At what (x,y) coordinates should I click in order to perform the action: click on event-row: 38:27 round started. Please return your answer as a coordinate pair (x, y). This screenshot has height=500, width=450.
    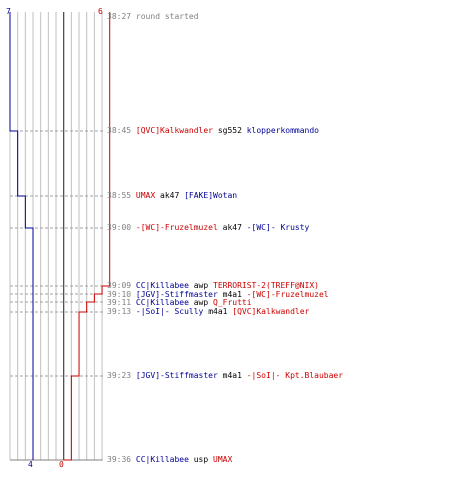
    Looking at the image, I should click on (153, 17).